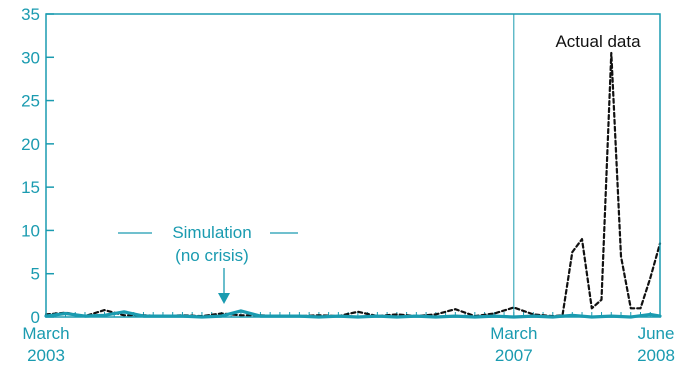 The height and width of the screenshot is (370, 696). What do you see at coordinates (35, 317) in the screenshot?
I see `y-tick-label: 0` at bounding box center [35, 317].